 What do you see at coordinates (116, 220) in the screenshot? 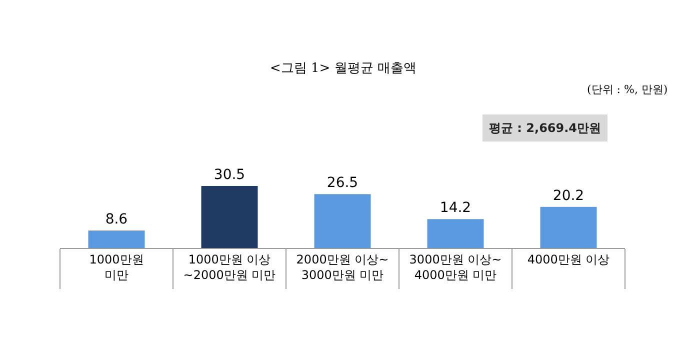
I see `data-label: 8.6` at bounding box center [116, 220].